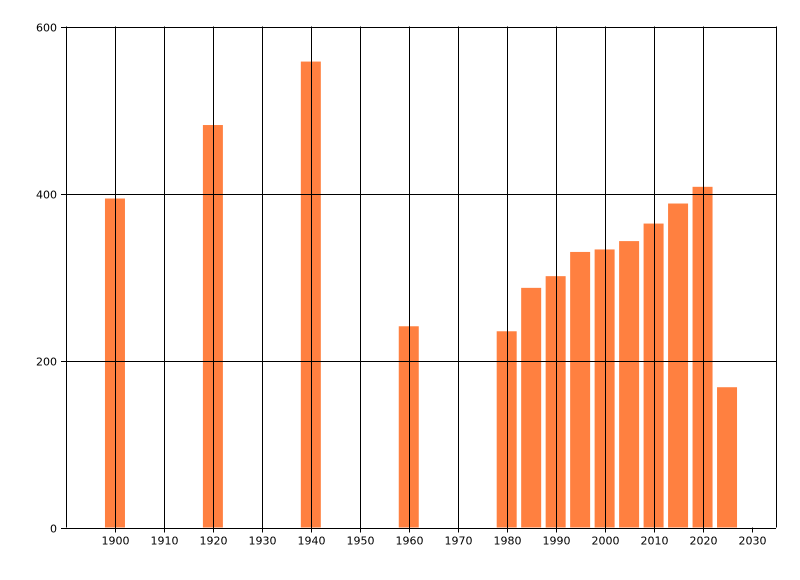 This screenshot has height=580, width=800. I want to click on y-tick-label: 200, so click(46, 362).